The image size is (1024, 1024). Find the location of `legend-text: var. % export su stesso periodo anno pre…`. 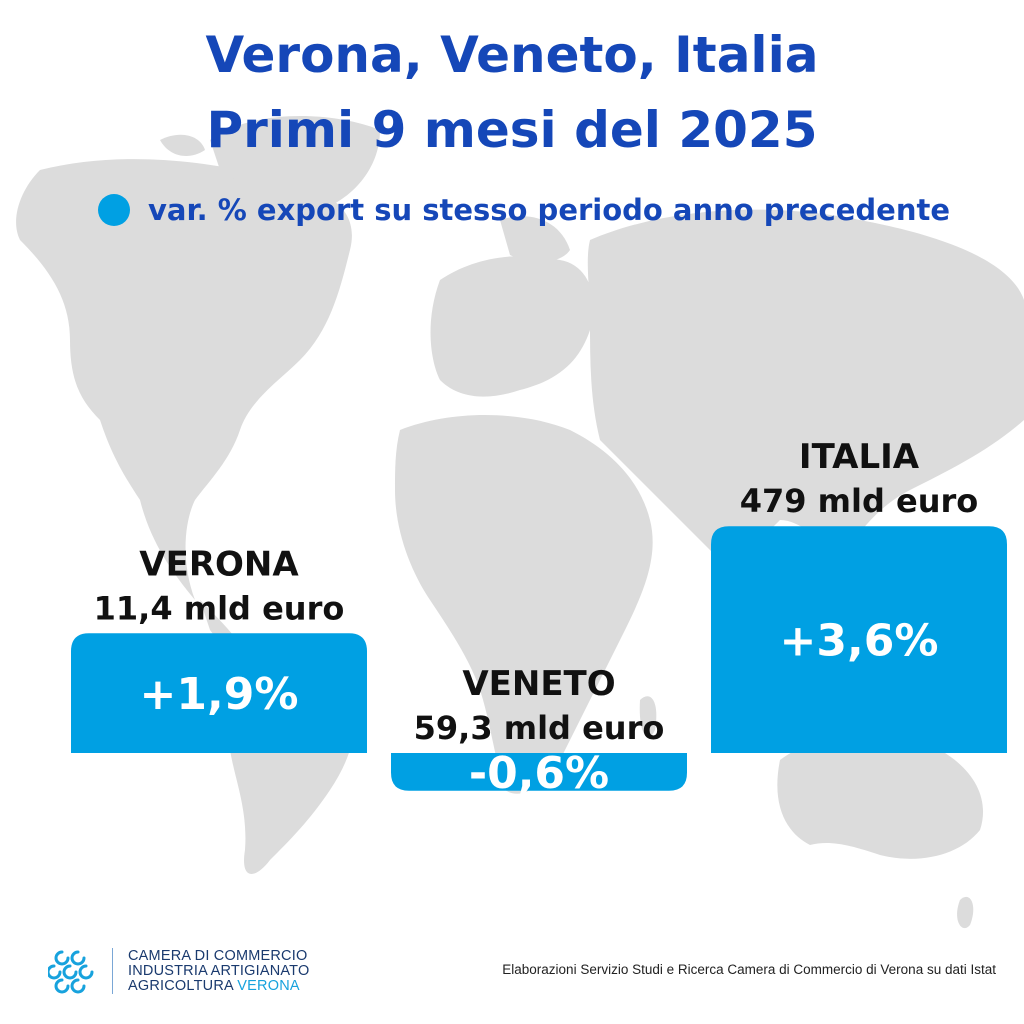

legend-text: var. % export su stesso periodo anno pre… is located at coordinates (549, 210).